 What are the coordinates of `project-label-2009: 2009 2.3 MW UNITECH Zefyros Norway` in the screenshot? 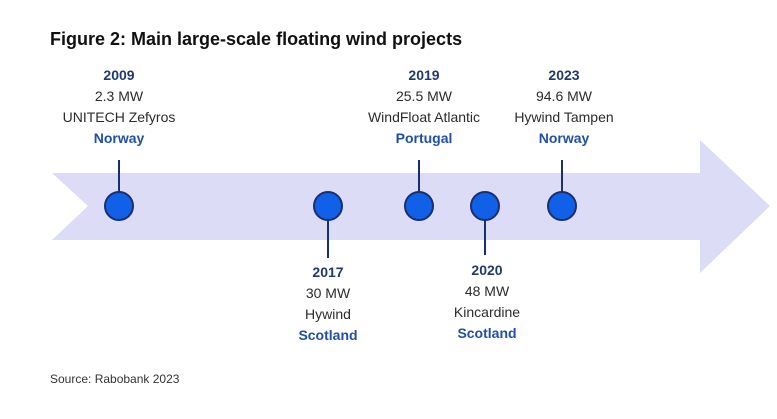 It's located at (119, 107).